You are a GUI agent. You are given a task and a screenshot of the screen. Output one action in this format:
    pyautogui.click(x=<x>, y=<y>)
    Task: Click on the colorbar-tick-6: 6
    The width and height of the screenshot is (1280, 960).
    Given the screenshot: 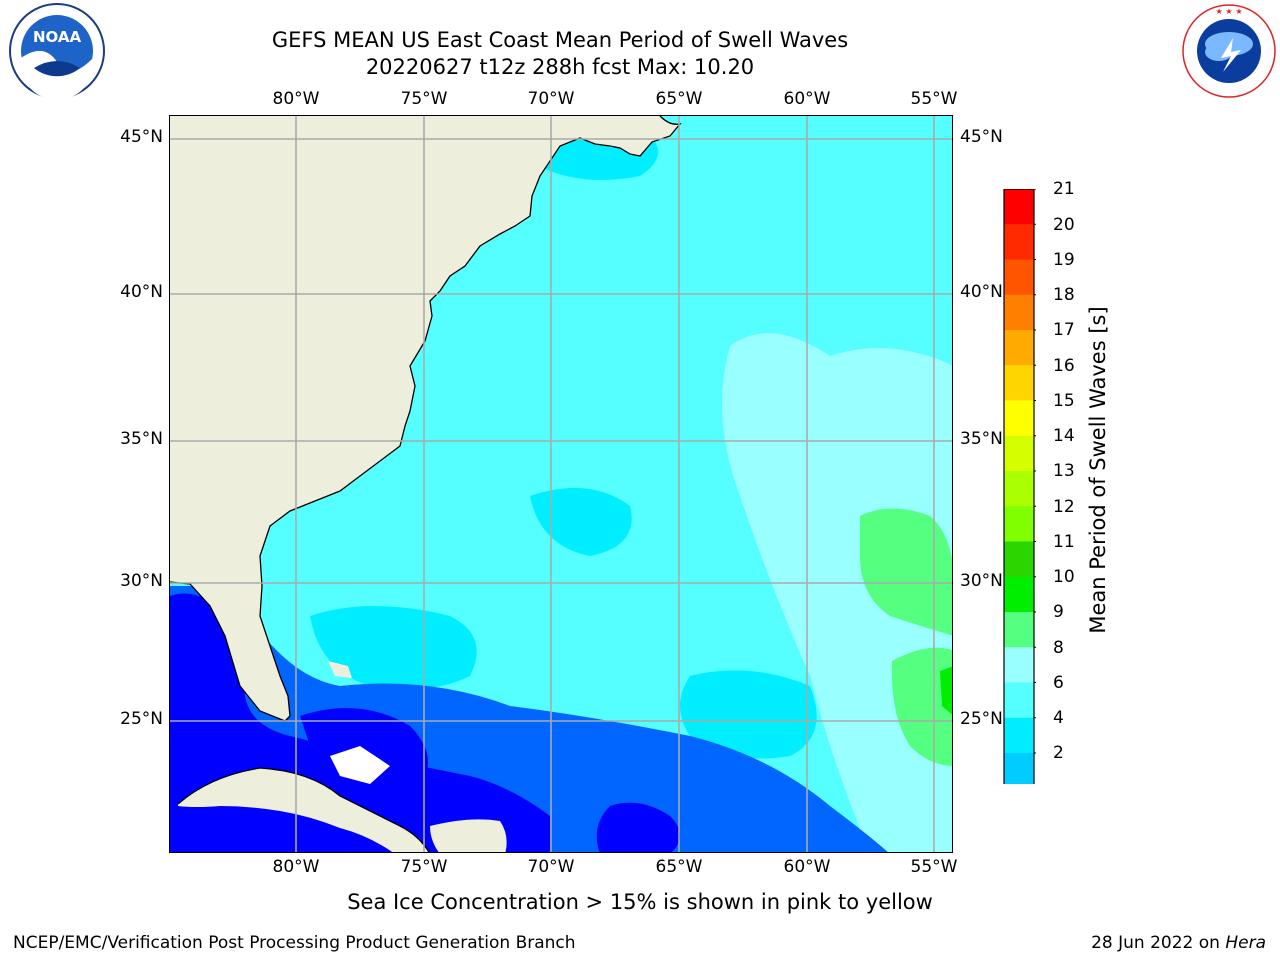 What is the action you would take?
    pyautogui.click(x=1058, y=683)
    